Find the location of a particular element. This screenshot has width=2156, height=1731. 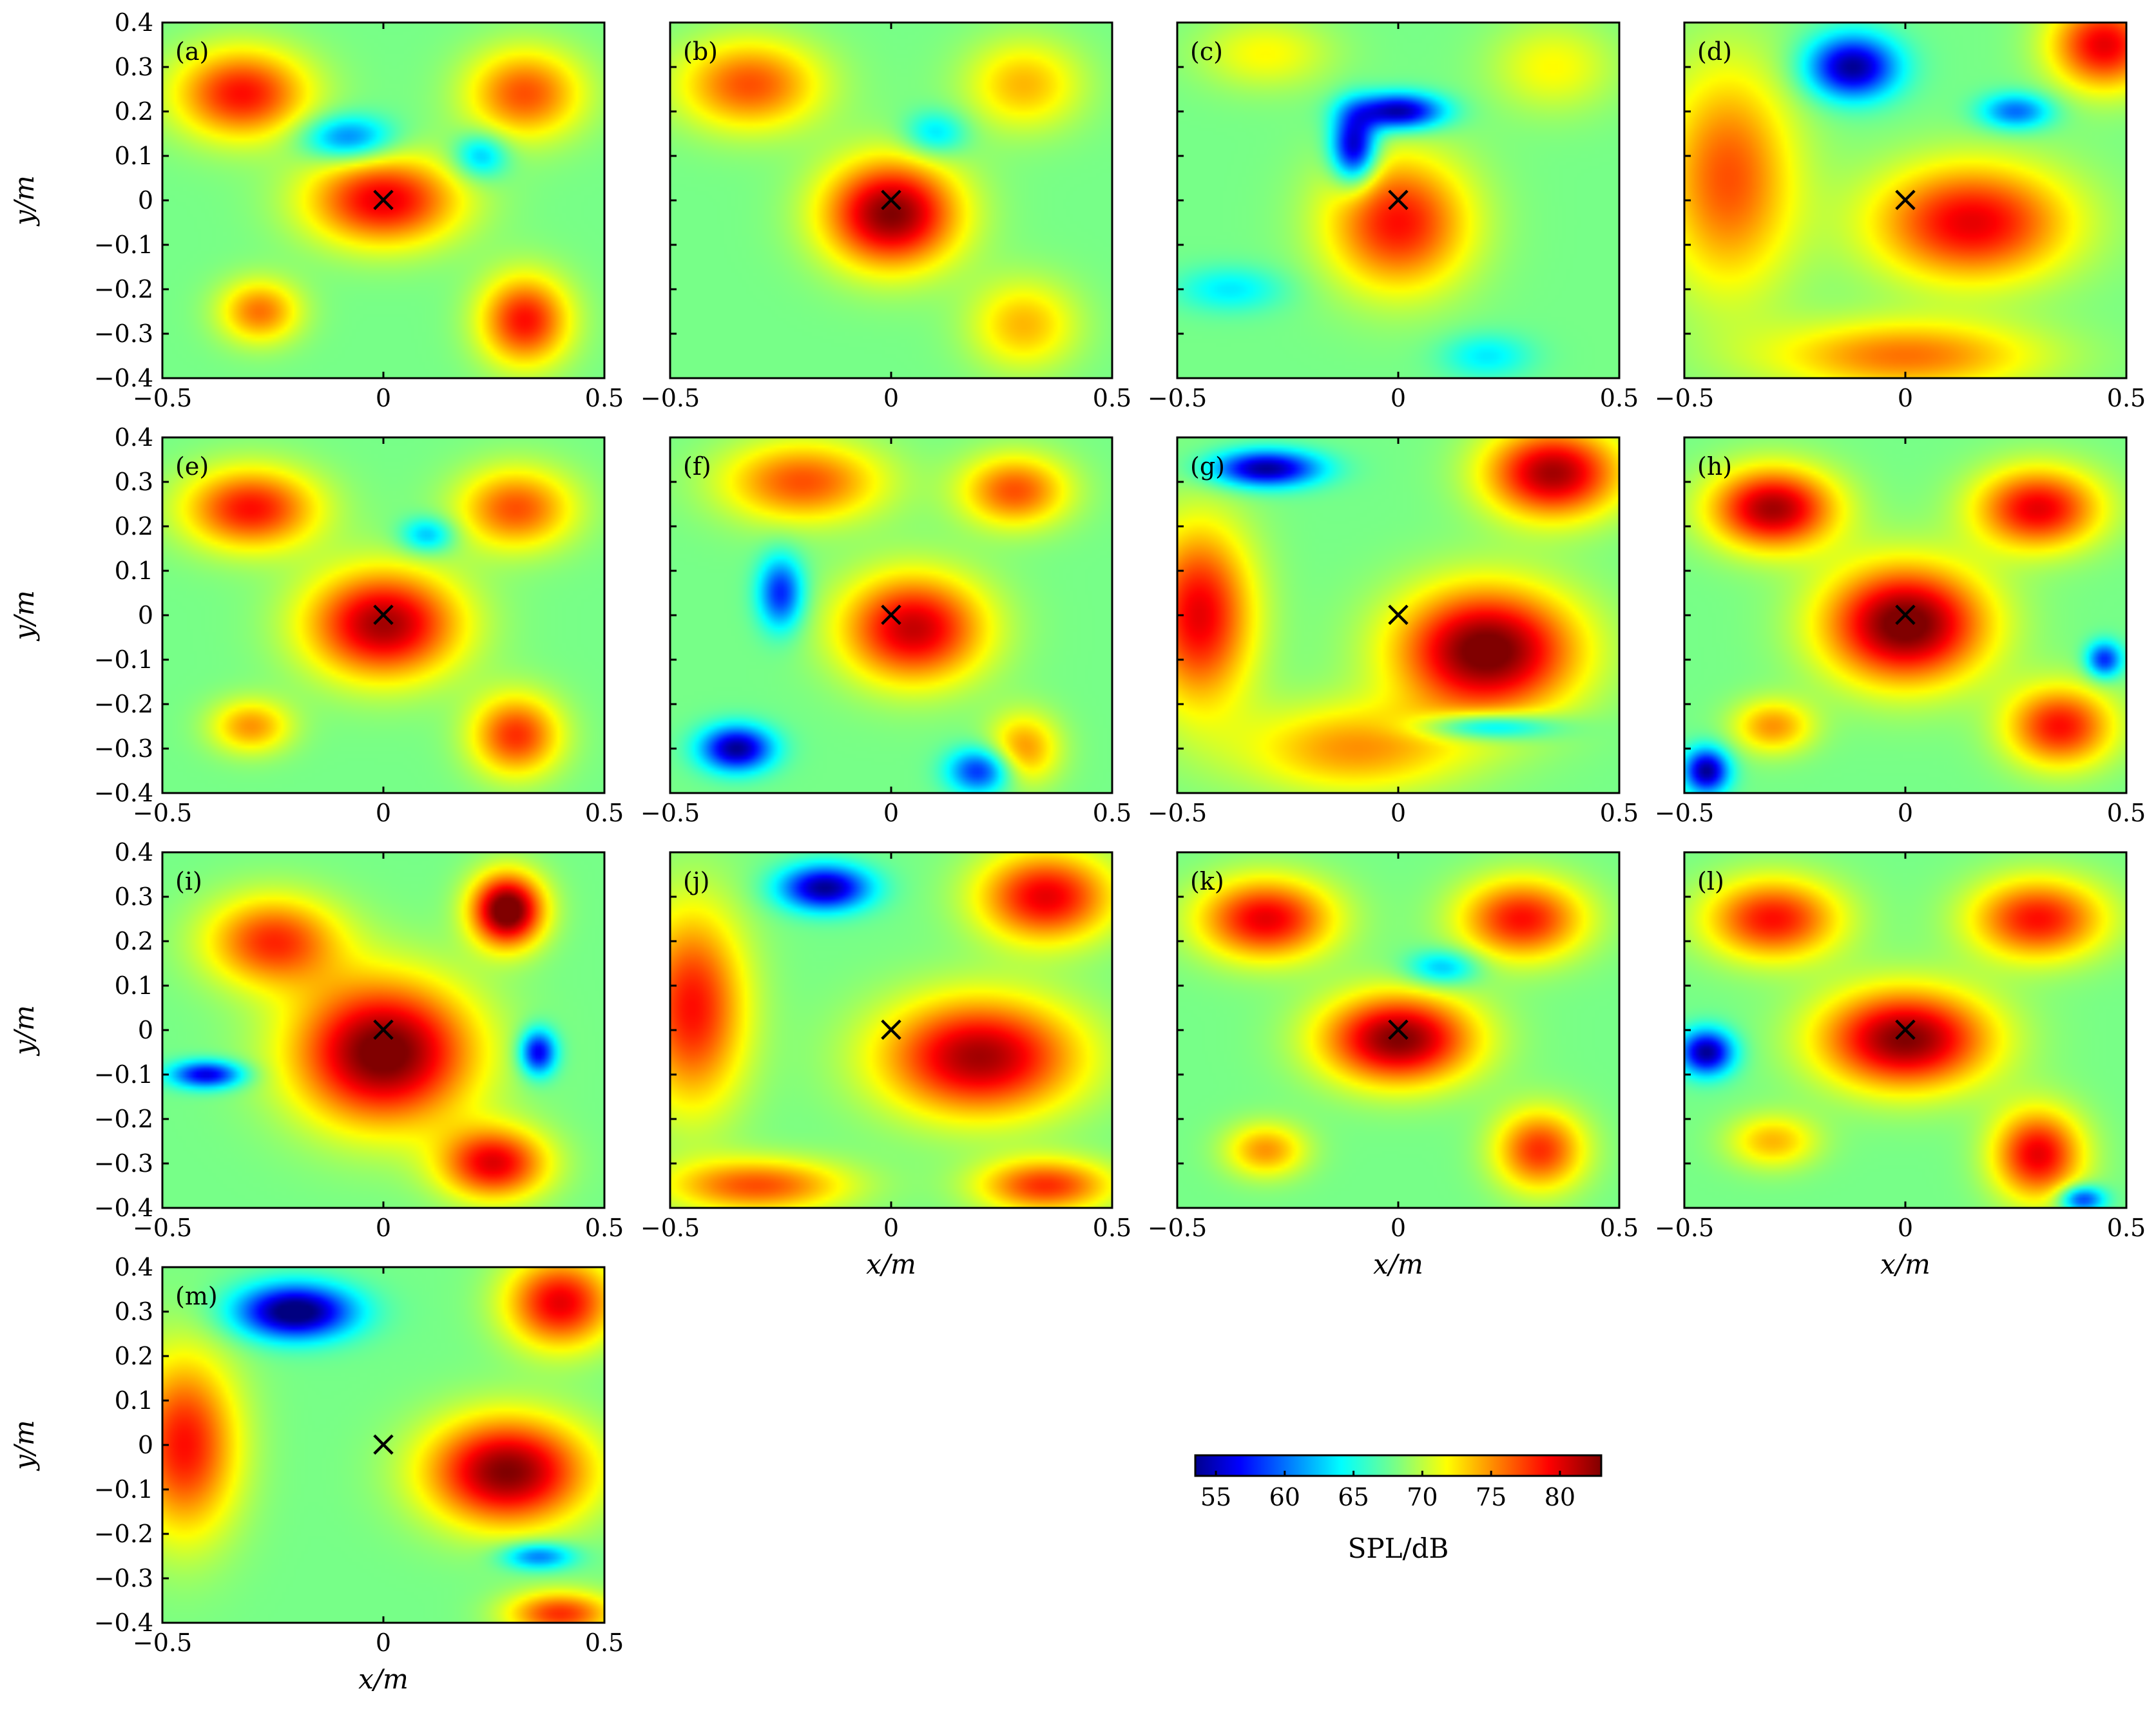

panel-label: (b) is located at coordinates (700, 51).